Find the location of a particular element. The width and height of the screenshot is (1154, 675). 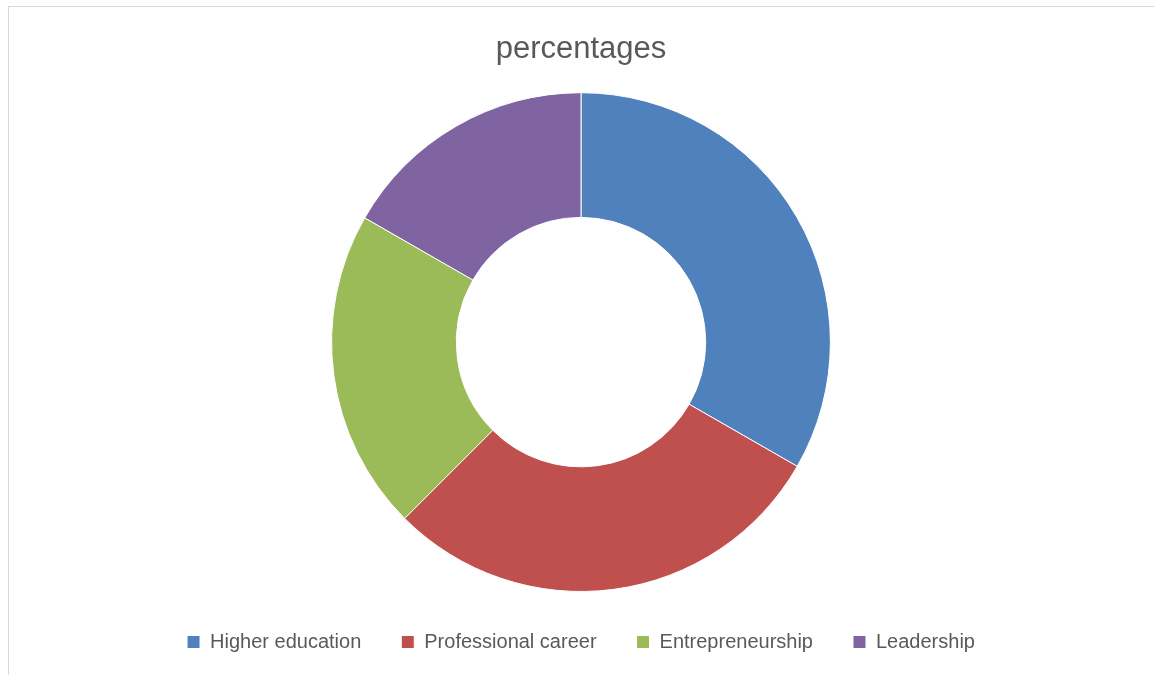

legend-label: Professional career is located at coordinates (510, 640).